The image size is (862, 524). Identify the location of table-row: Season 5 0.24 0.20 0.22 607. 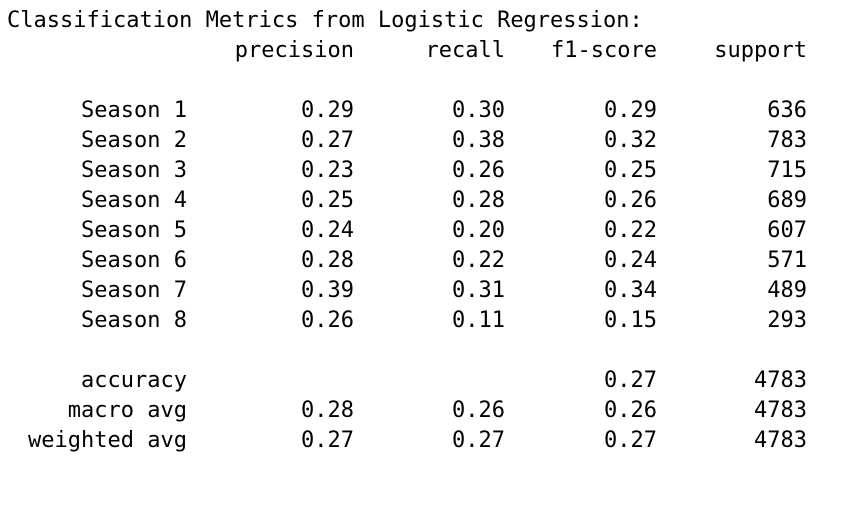
(407, 231).